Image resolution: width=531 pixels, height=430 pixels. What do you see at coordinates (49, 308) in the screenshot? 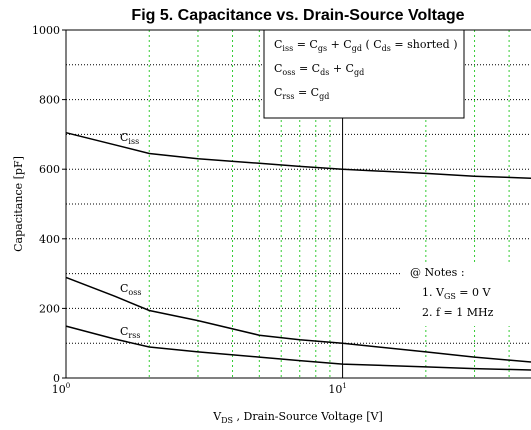
I see `y-tick-label: 200` at bounding box center [49, 308].